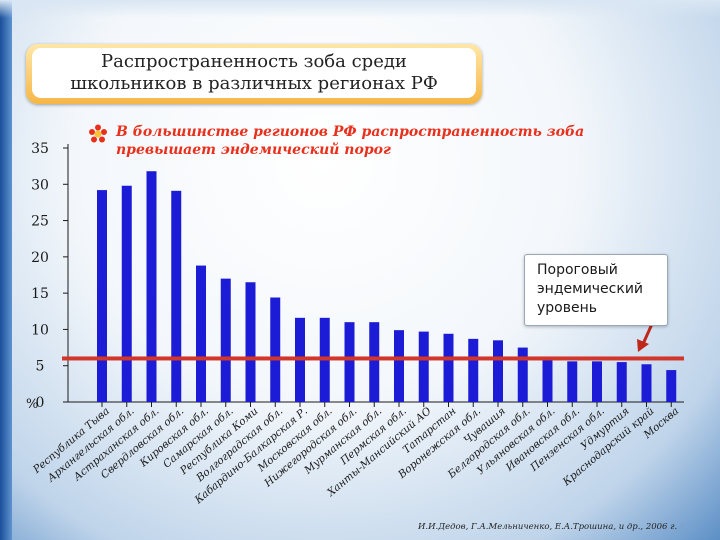 The image size is (720, 540). What do you see at coordinates (40, 149) in the screenshot?
I see `y-tick-label: 35` at bounding box center [40, 149].